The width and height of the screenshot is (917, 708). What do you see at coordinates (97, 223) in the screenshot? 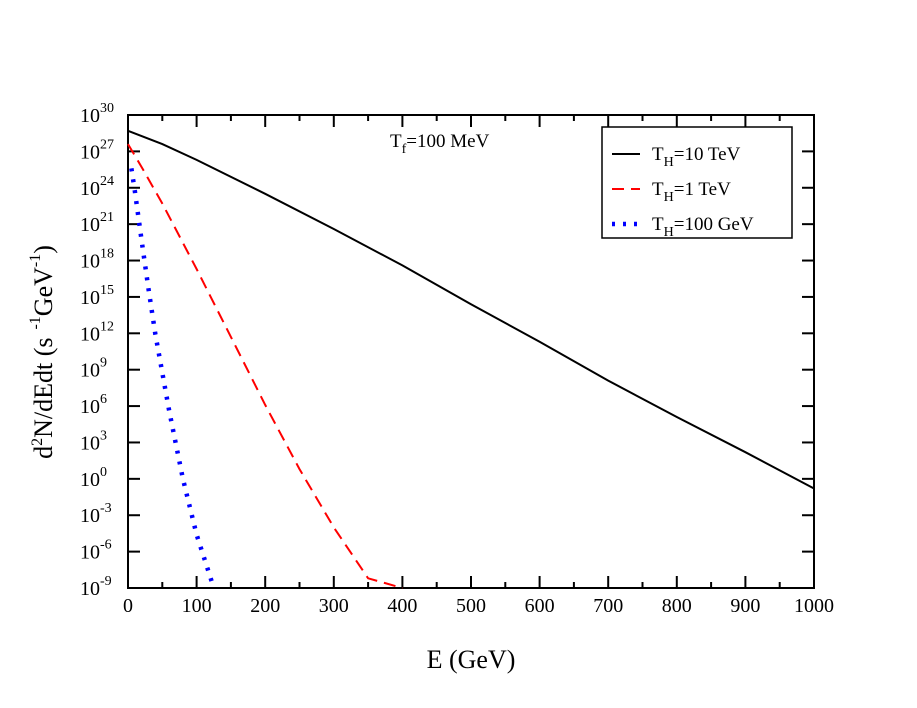
I see `y-tick-label: 10²¹` at bounding box center [97, 223].